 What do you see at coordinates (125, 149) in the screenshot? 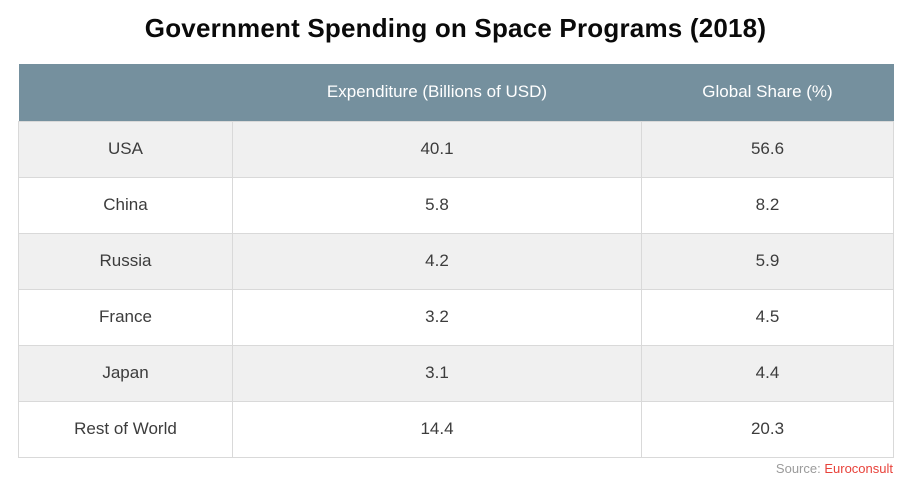
I see `country-cell: USA` at bounding box center [125, 149].